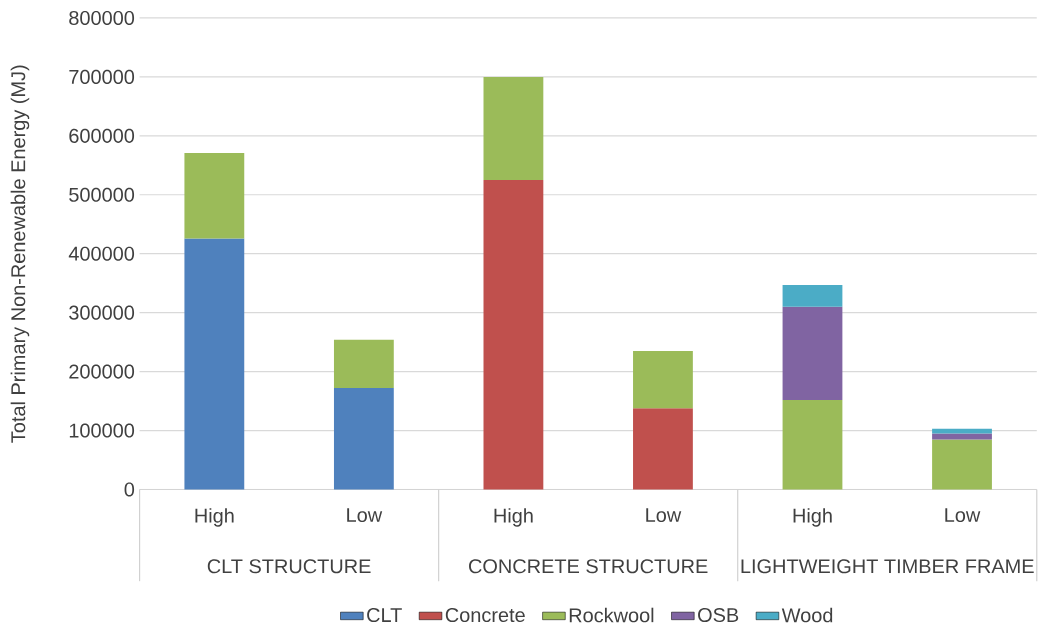 Image resolution: width=1039 pixels, height=631 pixels. Describe the element at coordinates (887, 566) in the screenshot. I see `text: LIGHTWEIGHT TIMBER FRAME` at that location.